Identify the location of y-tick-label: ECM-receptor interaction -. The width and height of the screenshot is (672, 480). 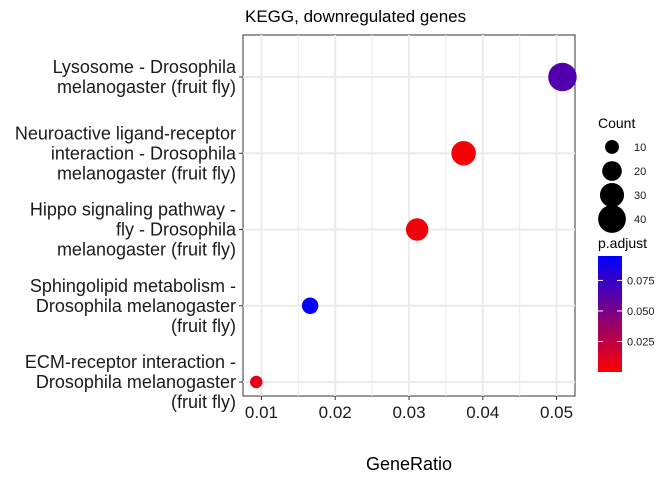
(130, 362).